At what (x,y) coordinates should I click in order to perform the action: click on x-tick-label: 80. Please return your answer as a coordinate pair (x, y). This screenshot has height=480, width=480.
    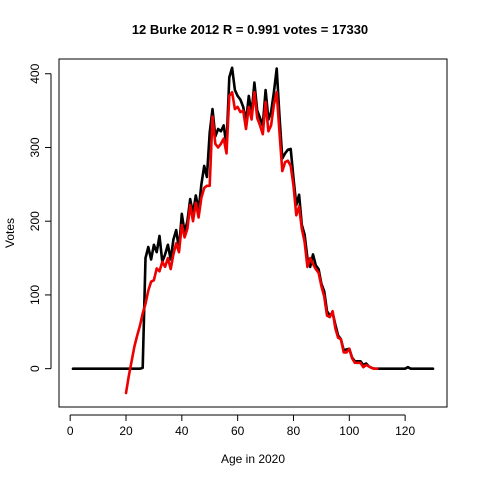
    Looking at the image, I should click on (294, 431).